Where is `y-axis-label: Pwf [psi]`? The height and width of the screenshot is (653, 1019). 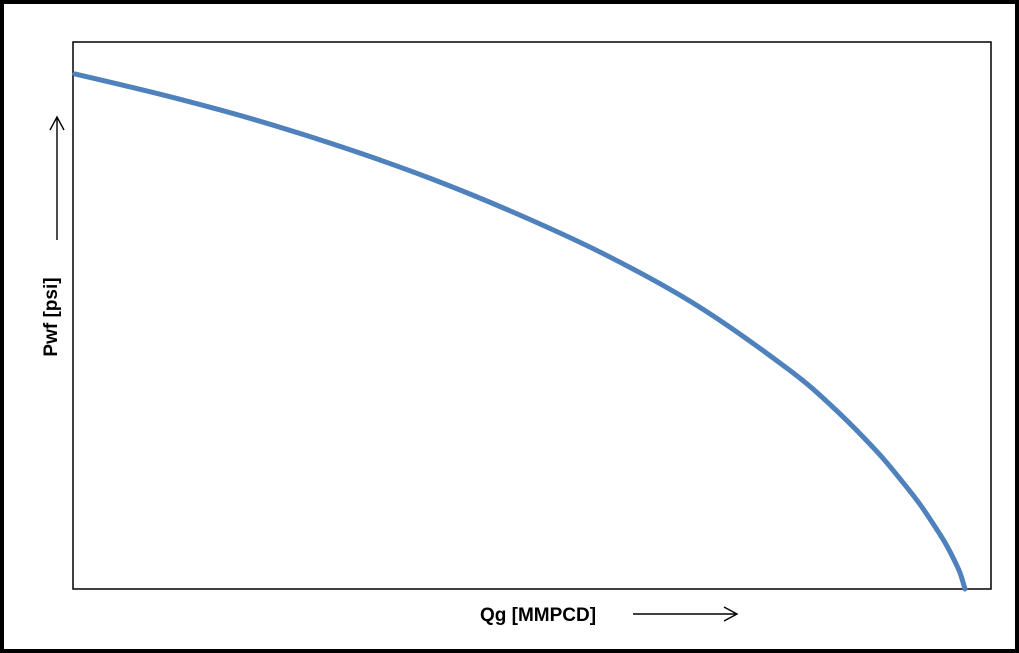 y-axis-label: Pwf [psi] is located at coordinates (51, 316).